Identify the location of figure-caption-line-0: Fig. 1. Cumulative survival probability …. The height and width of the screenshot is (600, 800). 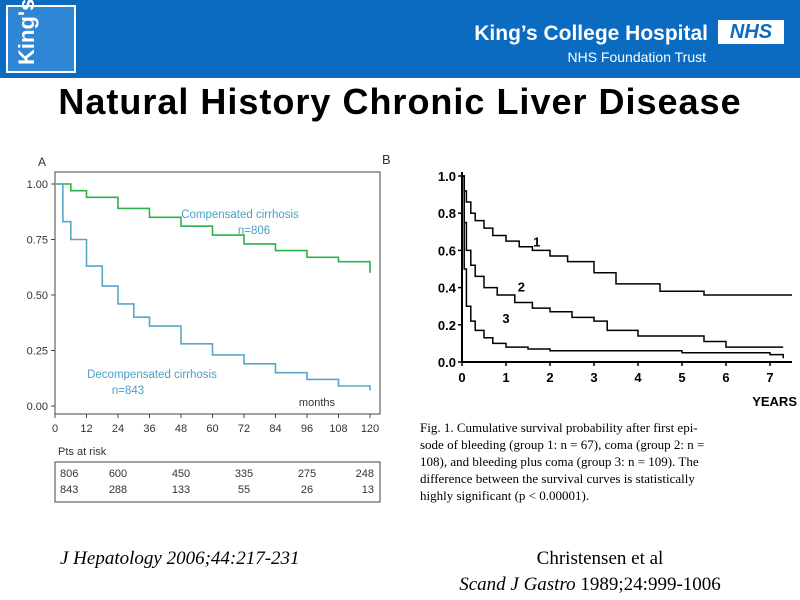
(559, 427).